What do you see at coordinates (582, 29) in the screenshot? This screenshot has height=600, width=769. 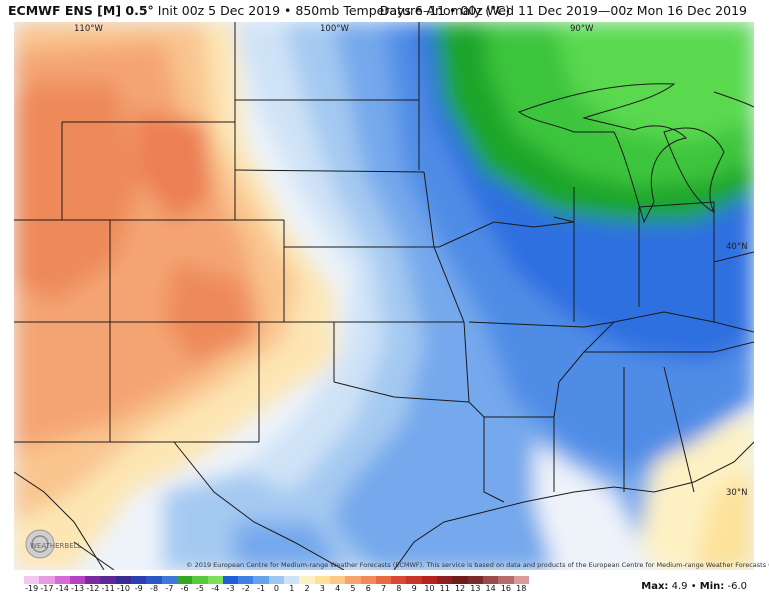 I see `lon-label-90w: 90°W` at bounding box center [582, 29].